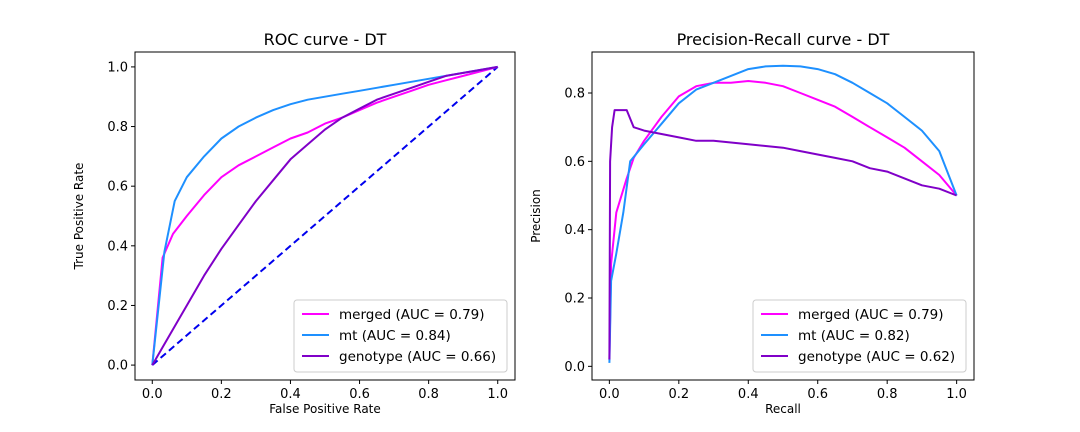 The height and width of the screenshot is (432, 1080). Describe the element at coordinates (395, 336) in the screenshot. I see `legend-label: mt (AUC = 0.84)` at that location.